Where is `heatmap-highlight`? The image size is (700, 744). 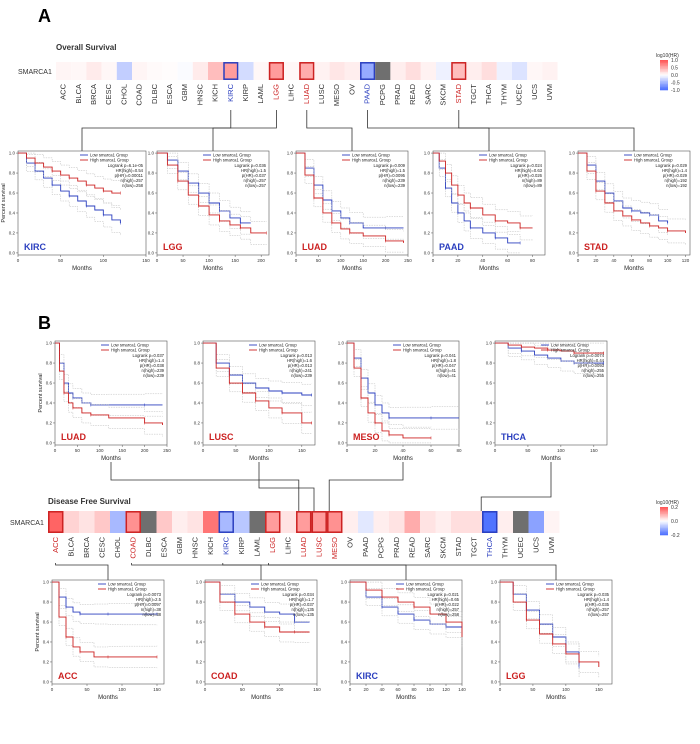
heatmap-highlight is located at coordinates (368, 71).